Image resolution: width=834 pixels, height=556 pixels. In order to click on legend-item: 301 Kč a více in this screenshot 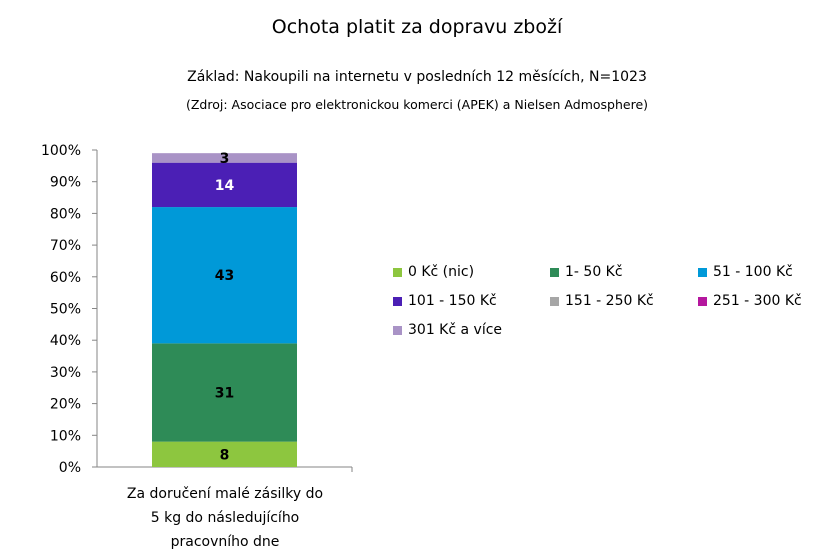, I will do `click(447, 330)`.